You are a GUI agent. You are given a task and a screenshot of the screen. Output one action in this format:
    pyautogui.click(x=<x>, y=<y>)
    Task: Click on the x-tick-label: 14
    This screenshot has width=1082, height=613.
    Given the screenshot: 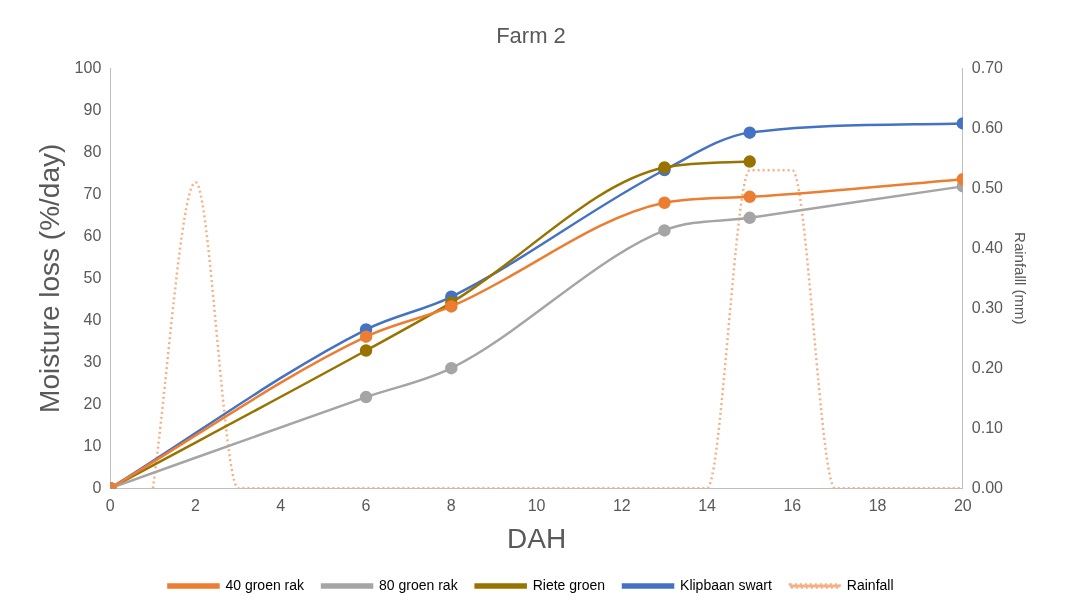 What is the action you would take?
    pyautogui.click(x=707, y=506)
    